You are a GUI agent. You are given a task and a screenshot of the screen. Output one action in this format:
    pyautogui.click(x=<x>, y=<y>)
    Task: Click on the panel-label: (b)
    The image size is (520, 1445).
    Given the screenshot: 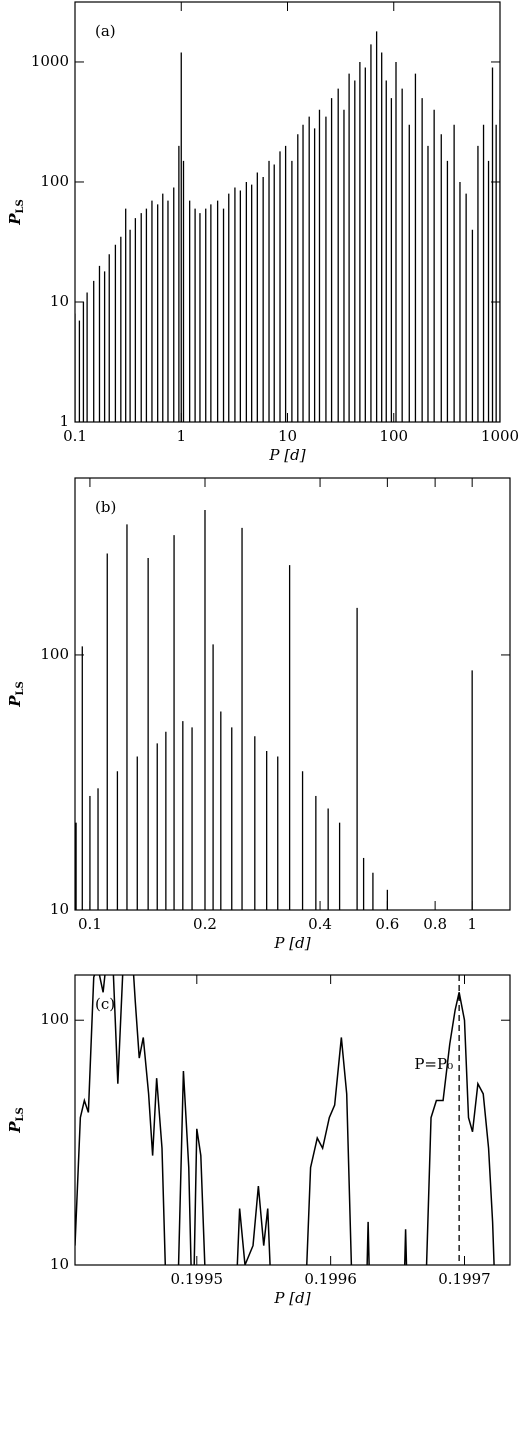 What is the action you would take?
    pyautogui.click(x=105, y=507)
    